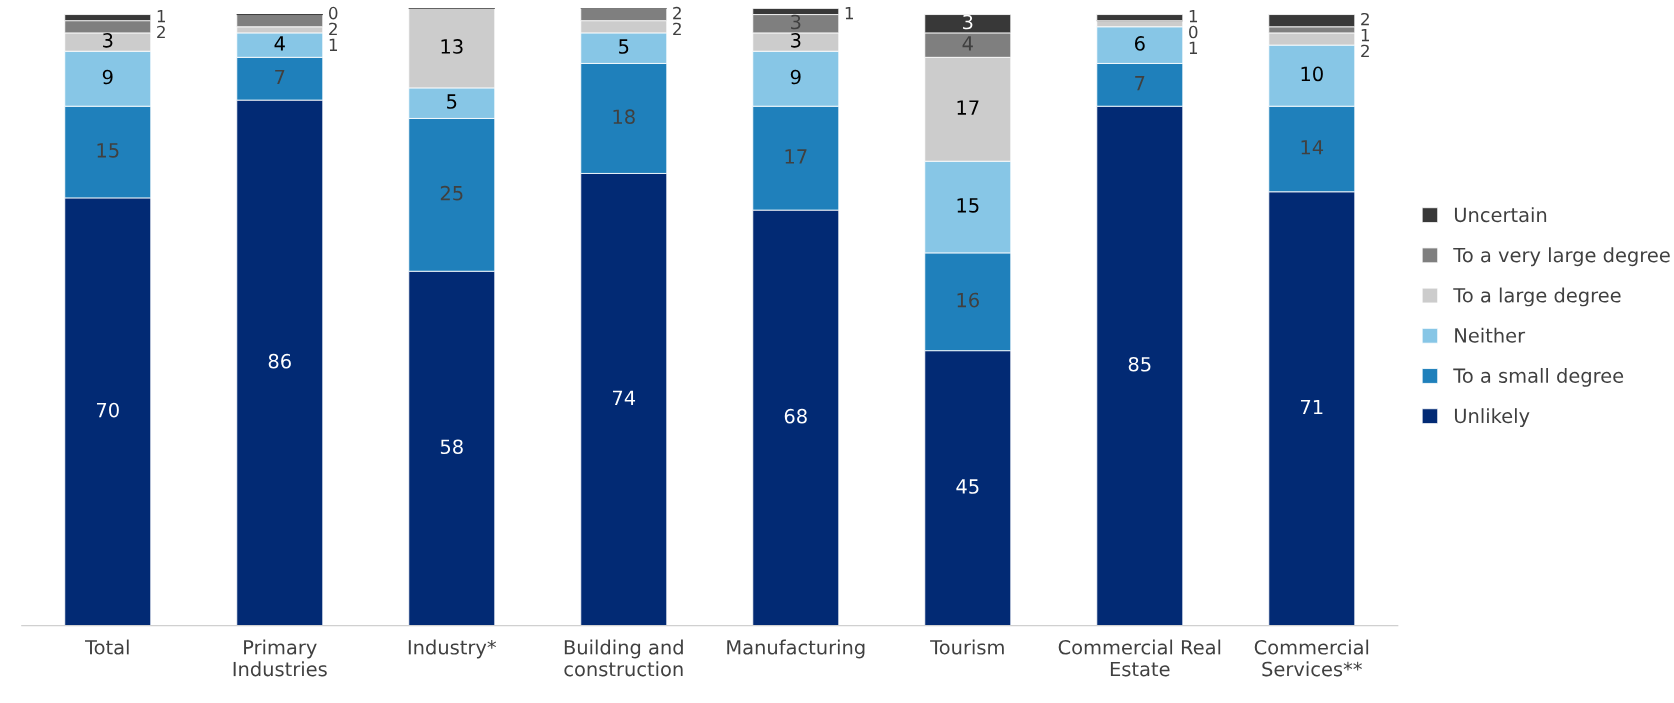  What do you see at coordinates (795, 416) in the screenshot?
I see `data-label: 68` at bounding box center [795, 416].